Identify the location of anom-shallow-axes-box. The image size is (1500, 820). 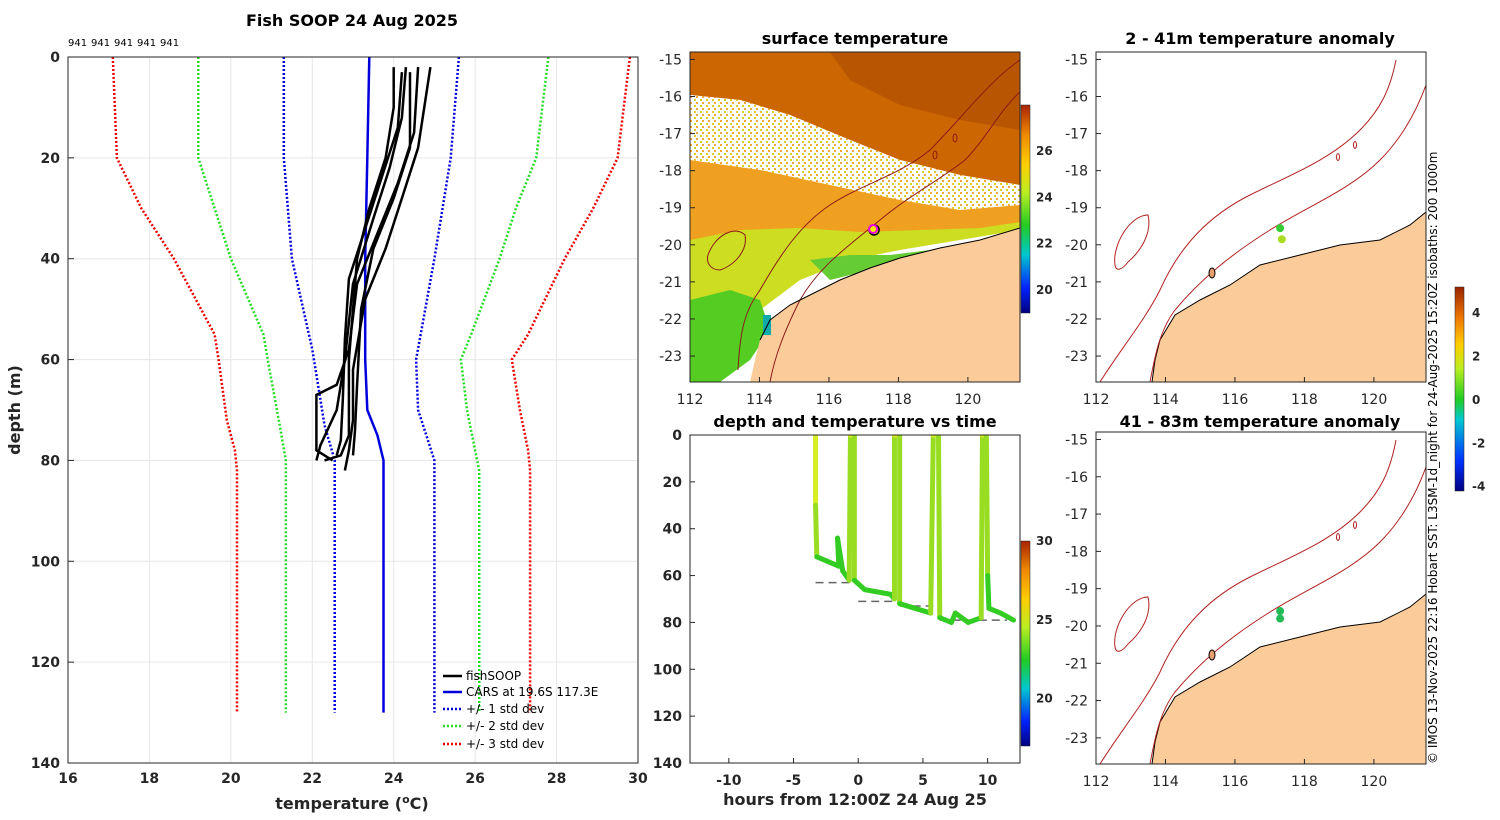
(1261, 217).